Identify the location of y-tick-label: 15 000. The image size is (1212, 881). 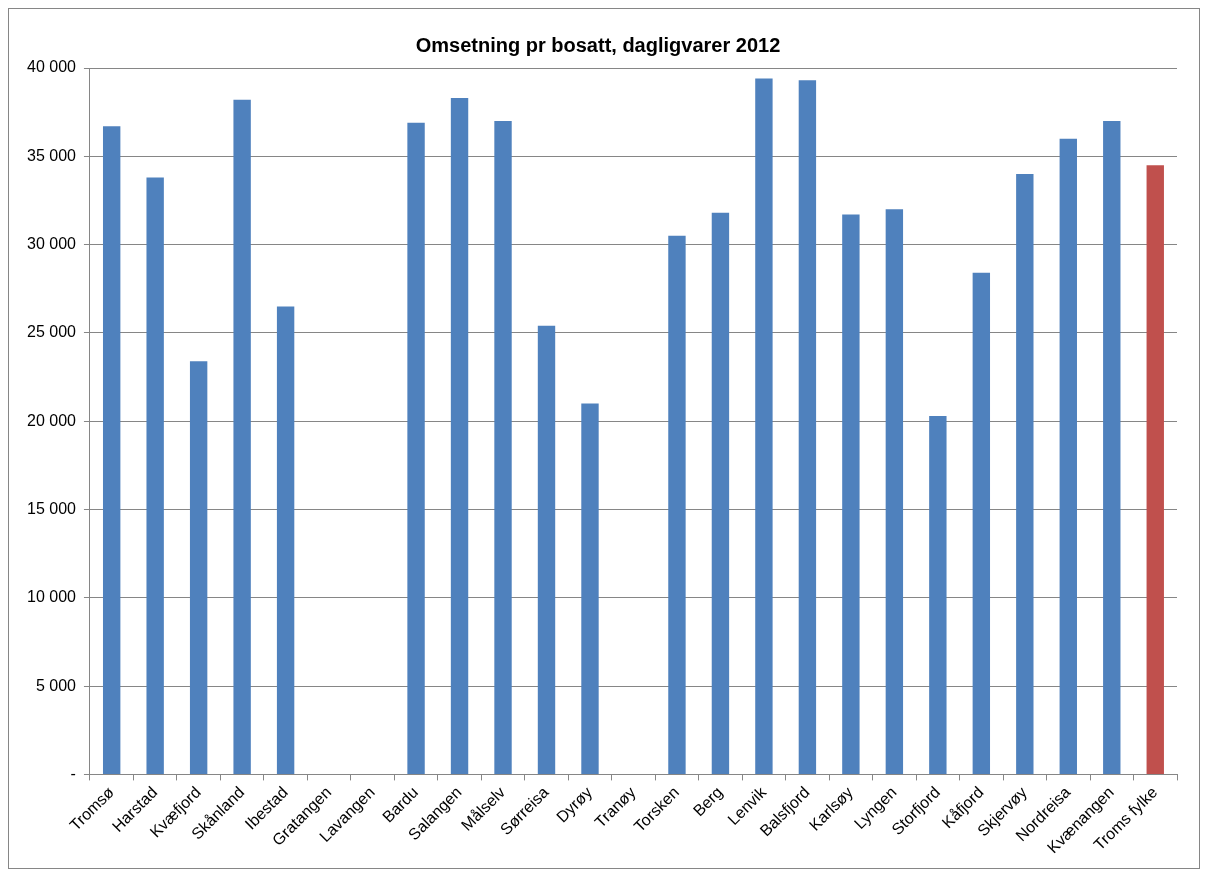
(52, 508).